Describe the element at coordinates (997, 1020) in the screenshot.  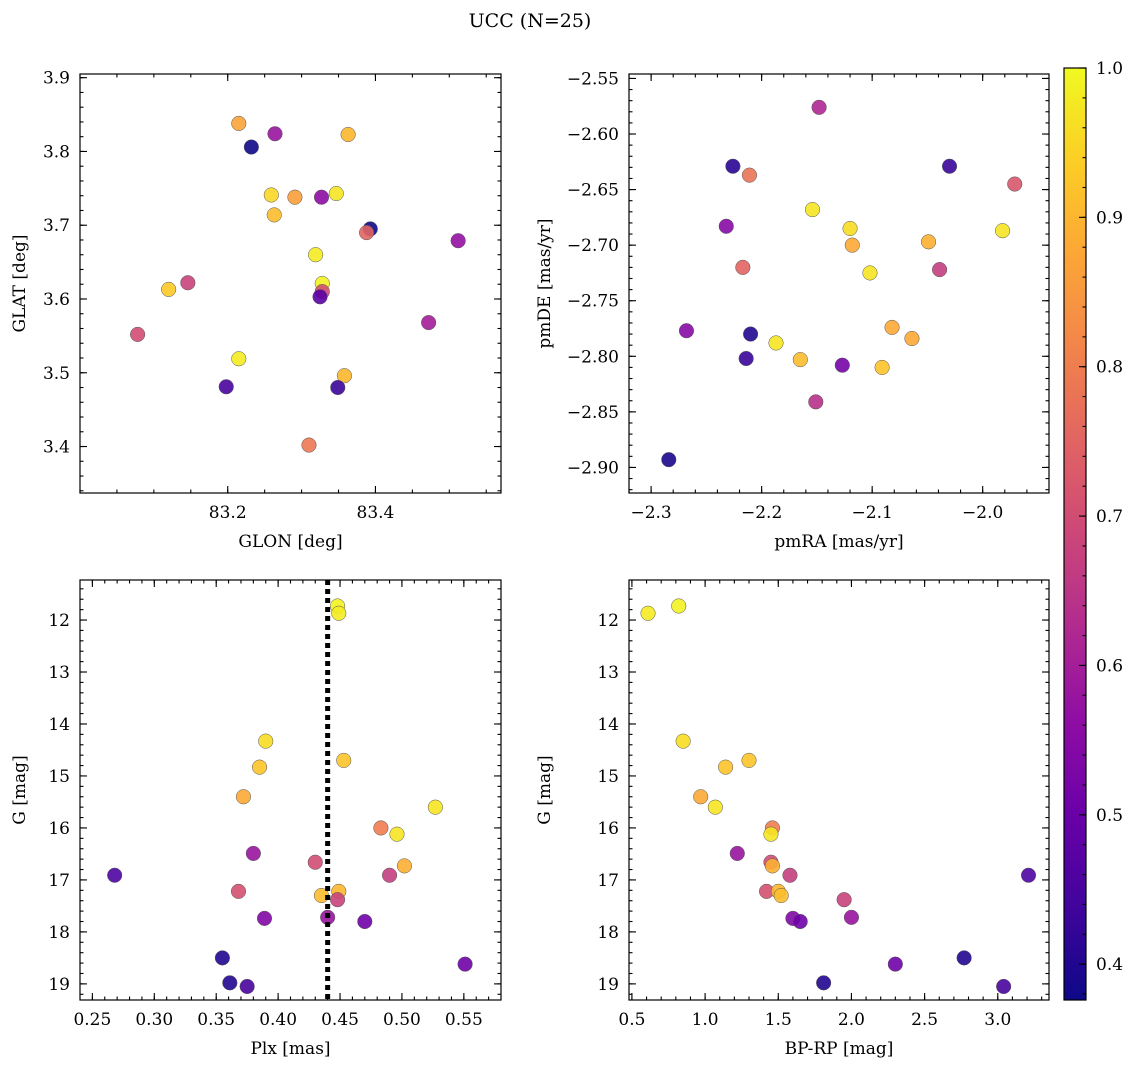
I see `x-tick-label: 3.0` at that location.